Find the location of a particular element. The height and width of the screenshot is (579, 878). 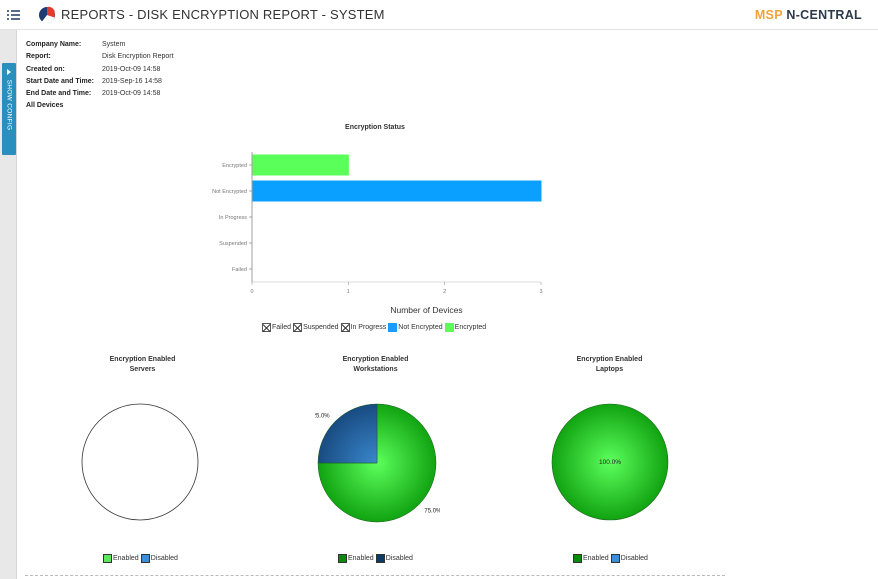

report-info-value: 2019-Sep-16 14:58 is located at coordinates (132, 81).